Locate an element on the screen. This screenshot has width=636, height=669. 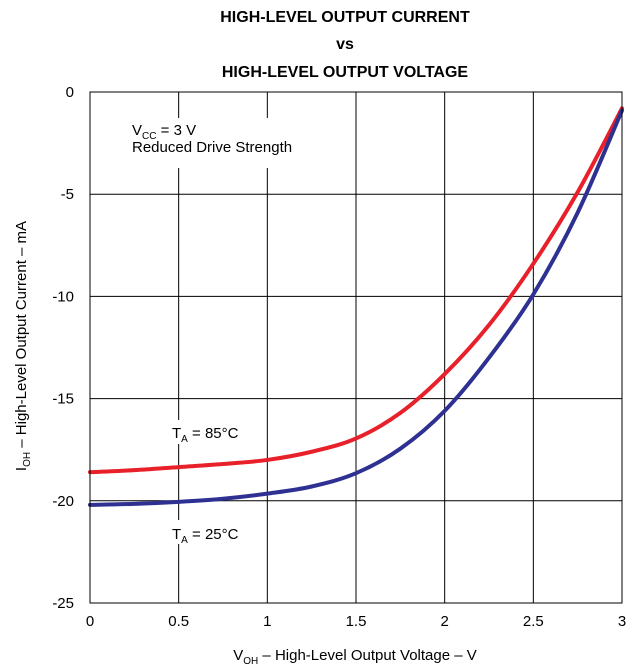
y-tick-label: -5 is located at coordinates (67, 194).